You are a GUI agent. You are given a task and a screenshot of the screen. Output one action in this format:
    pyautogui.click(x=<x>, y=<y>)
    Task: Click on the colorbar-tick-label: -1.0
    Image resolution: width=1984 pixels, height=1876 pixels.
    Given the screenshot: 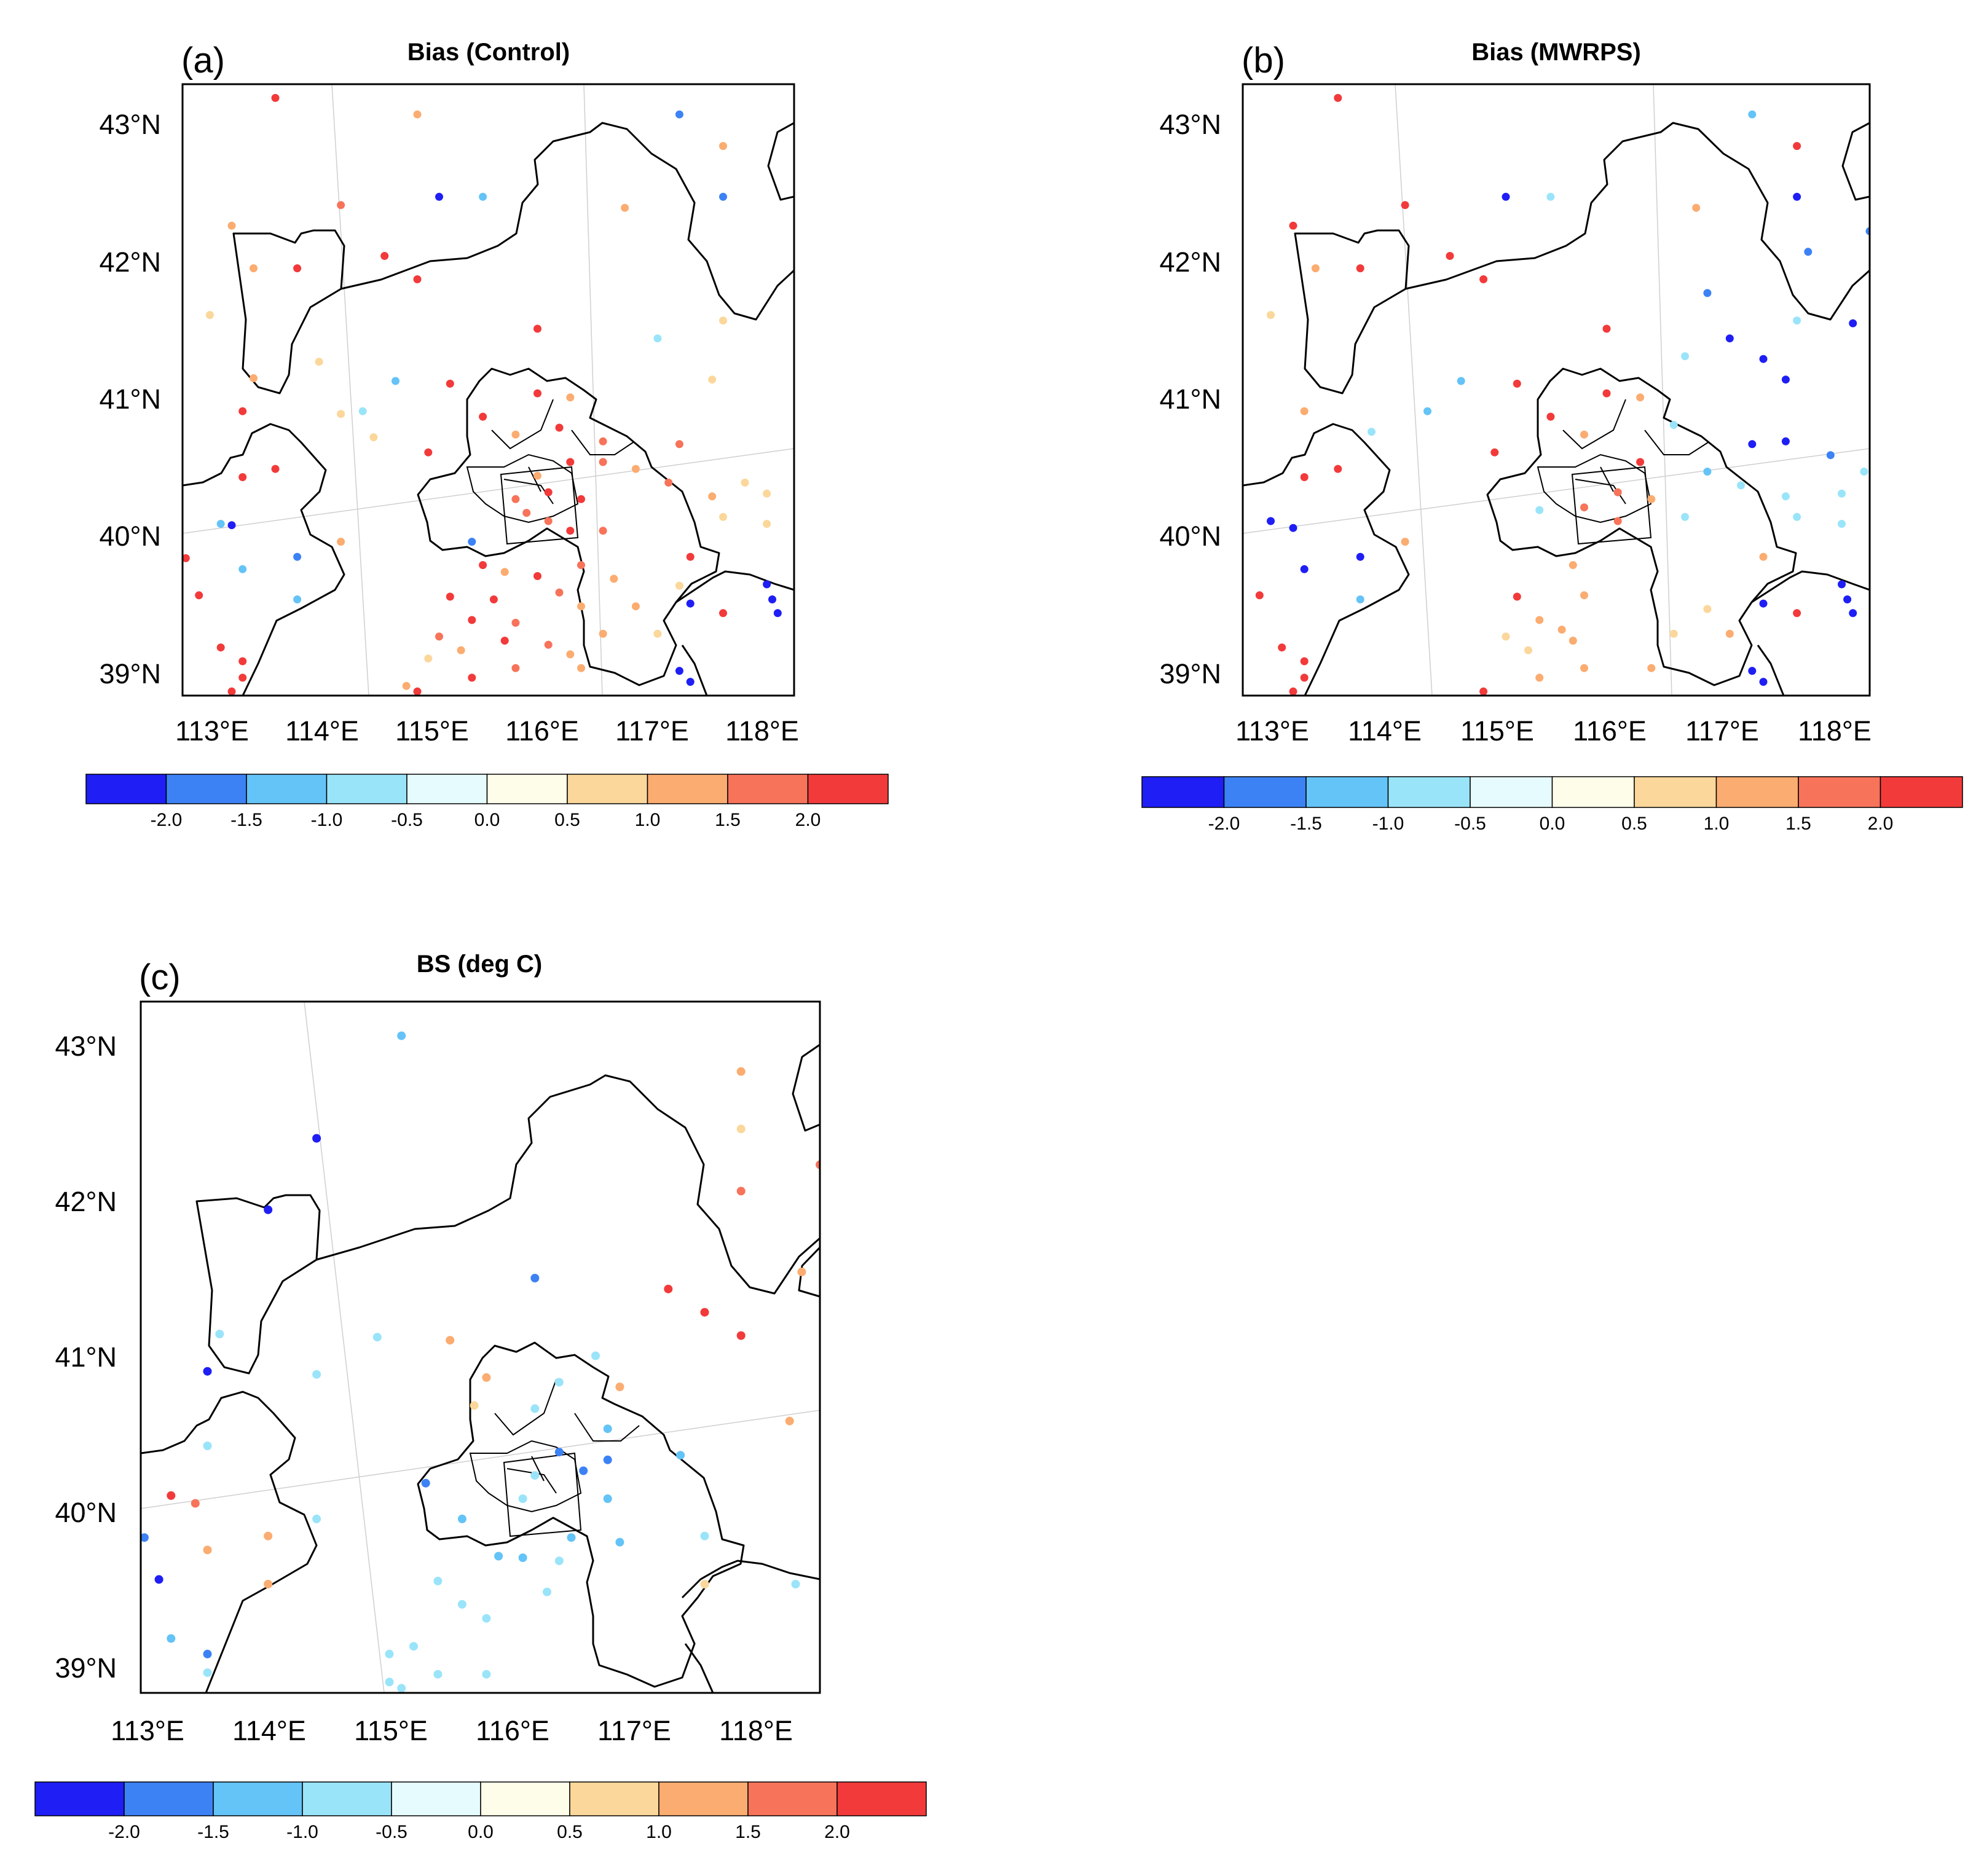 What is the action you would take?
    pyautogui.click(x=302, y=1832)
    